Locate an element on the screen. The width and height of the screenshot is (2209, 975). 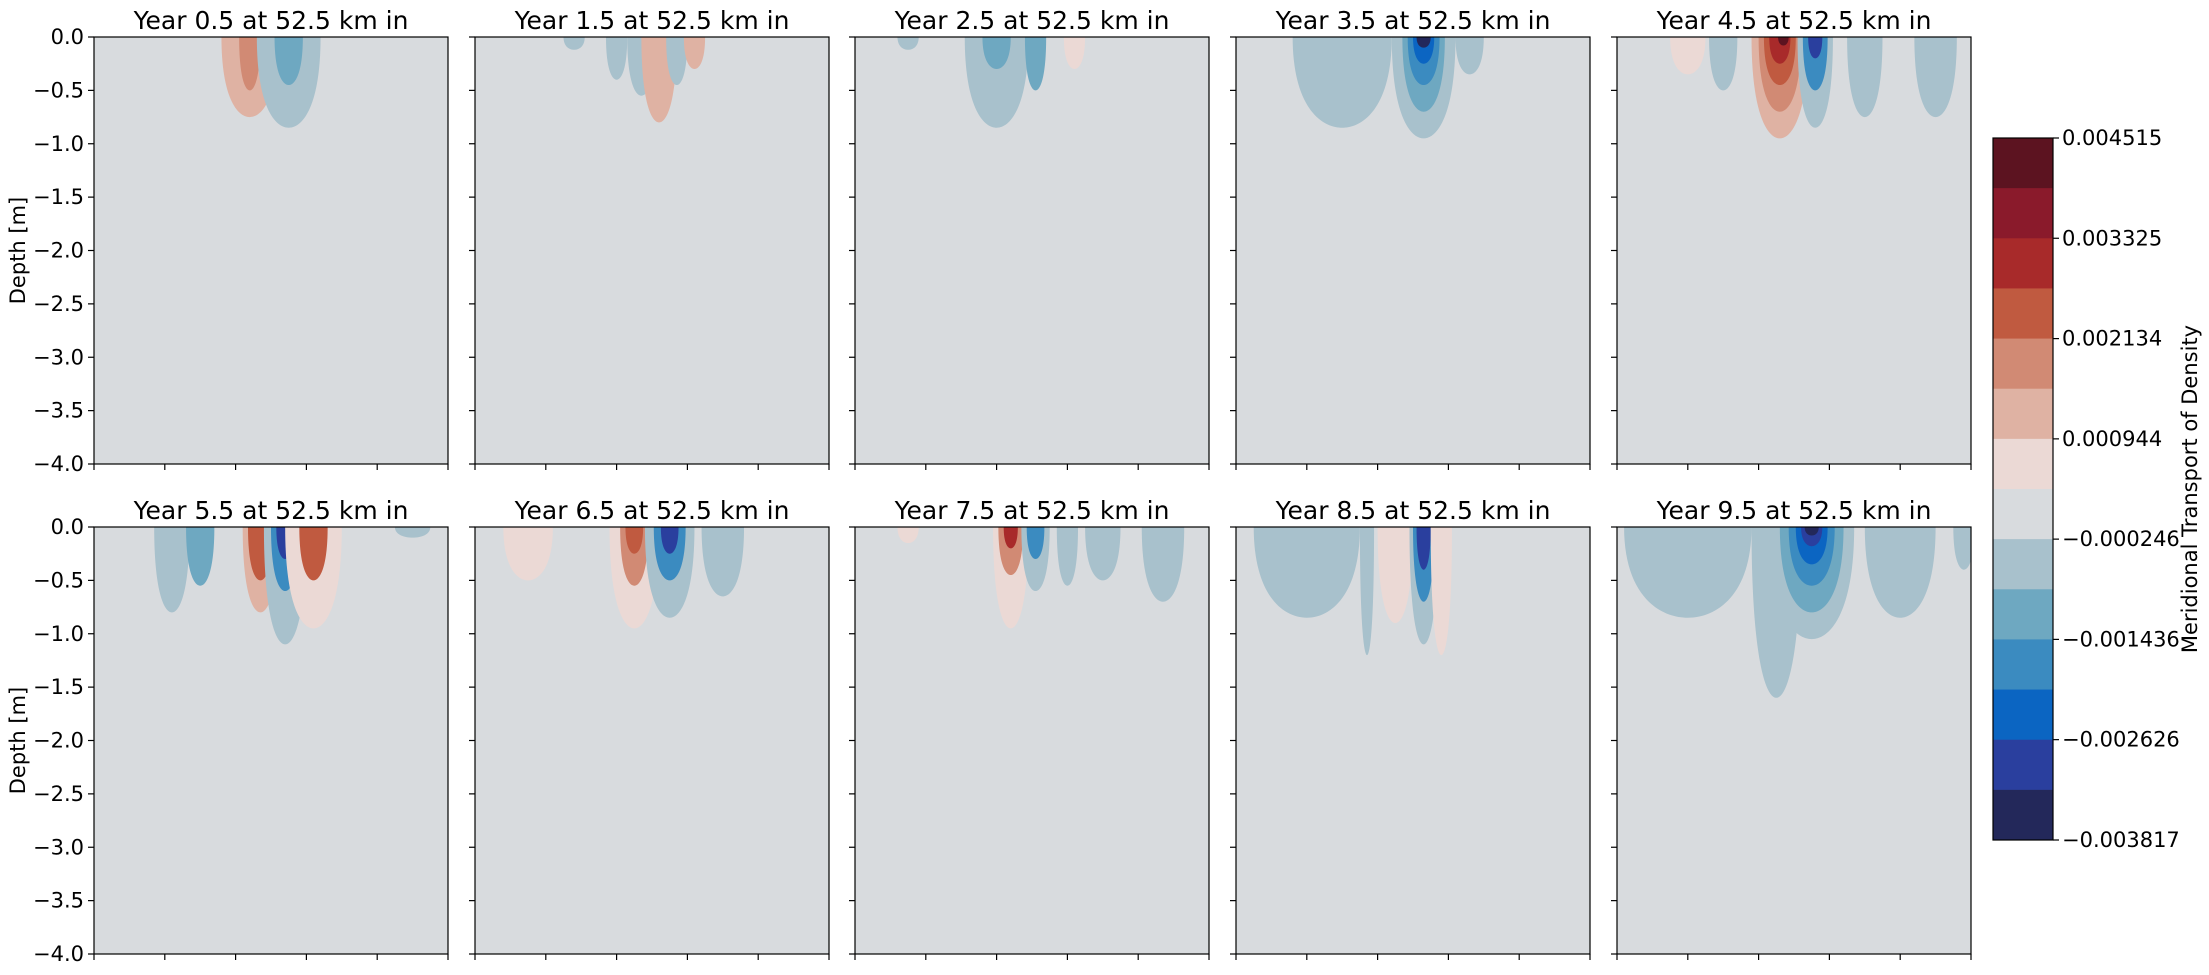
panel-title: Year 7.5 at 52.5 km in is located at coordinates (1032, 510).